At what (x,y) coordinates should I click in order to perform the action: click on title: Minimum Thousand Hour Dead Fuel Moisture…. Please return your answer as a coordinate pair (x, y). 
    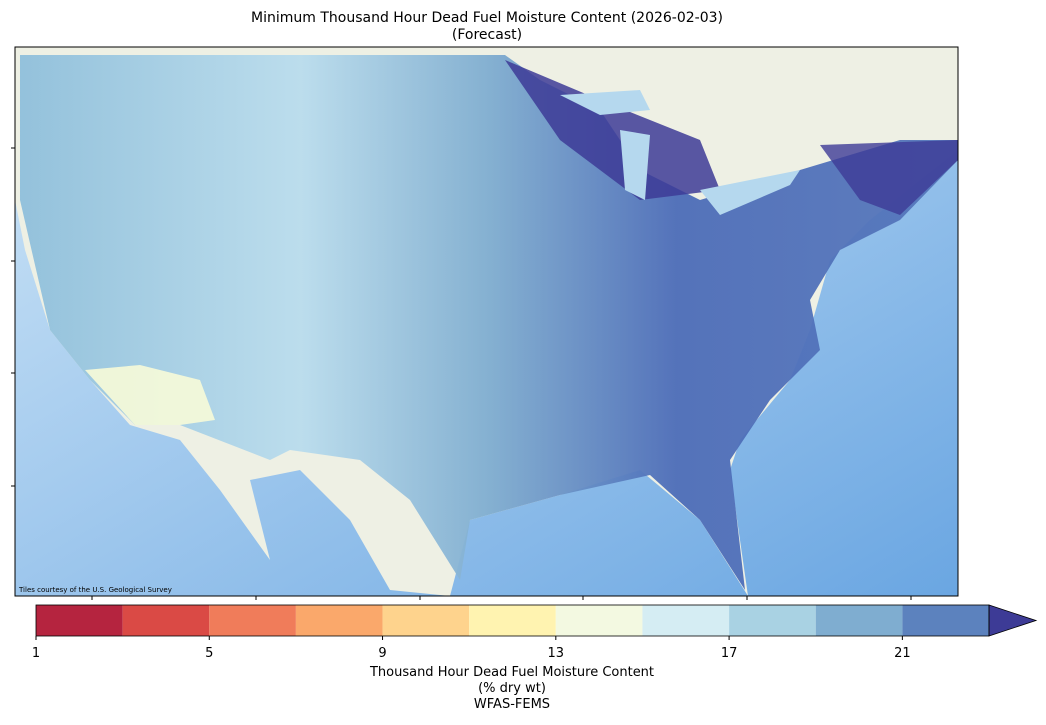
    Looking at the image, I should click on (487, 18).